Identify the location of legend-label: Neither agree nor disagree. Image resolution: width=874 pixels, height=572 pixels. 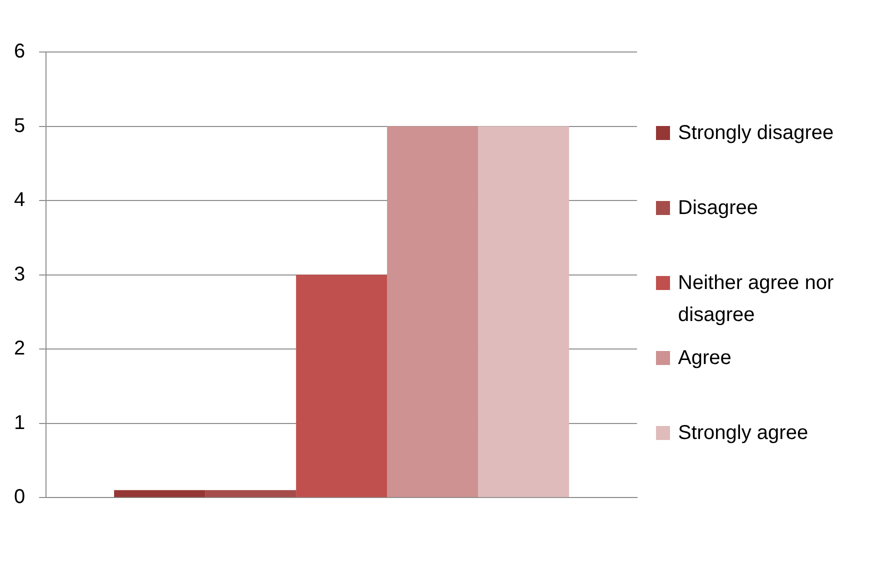
(756, 299).